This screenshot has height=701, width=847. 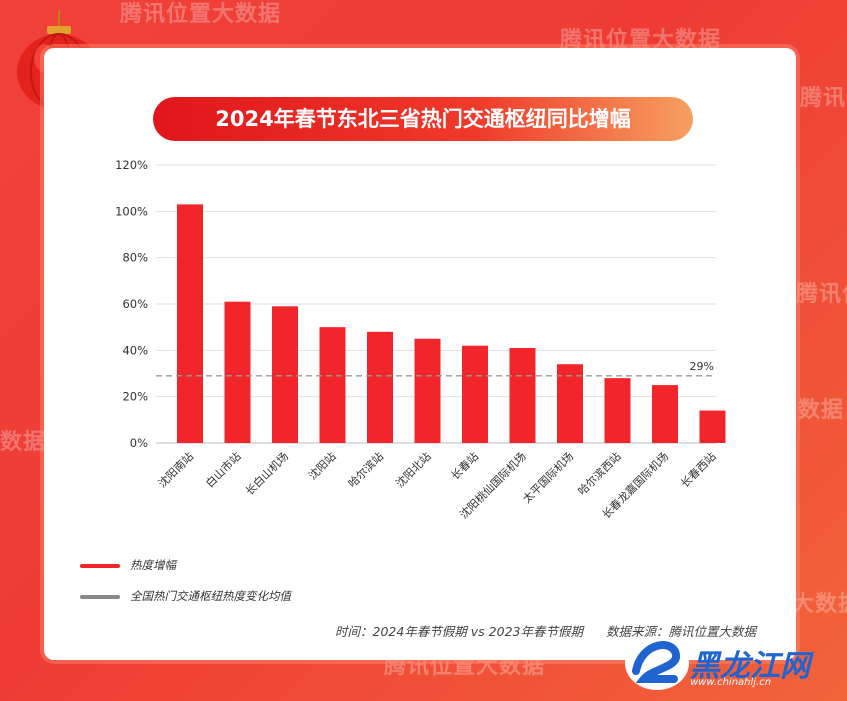 I want to click on category-label: 白山市站, so click(x=223, y=469).